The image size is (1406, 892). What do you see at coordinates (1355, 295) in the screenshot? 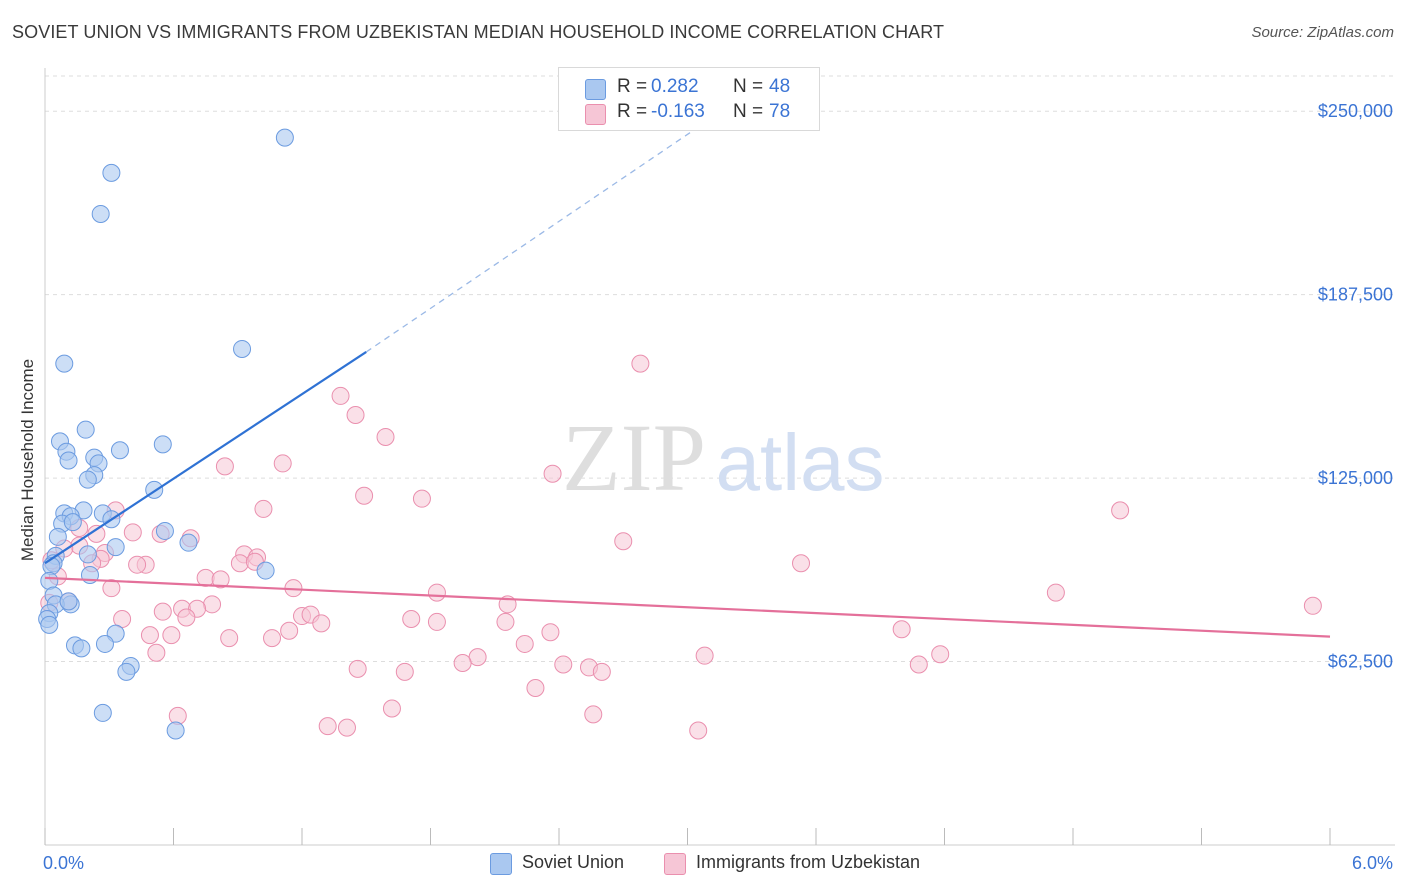
I see `y-tick-label: $187,500` at bounding box center [1355, 295].